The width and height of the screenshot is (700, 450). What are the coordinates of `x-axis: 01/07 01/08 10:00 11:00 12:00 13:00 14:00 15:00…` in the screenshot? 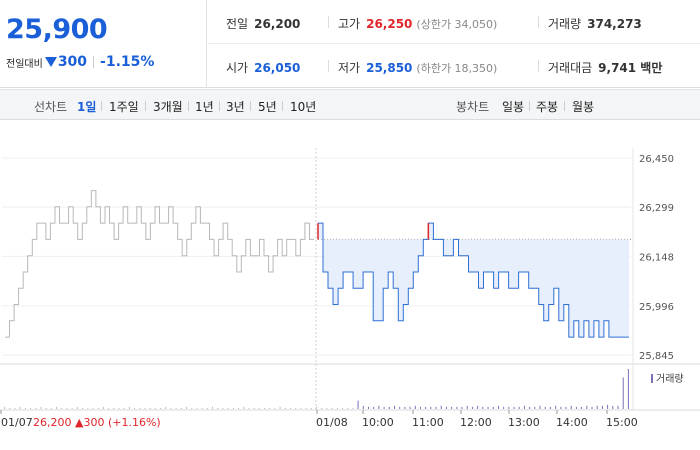 It's located at (319, 419).